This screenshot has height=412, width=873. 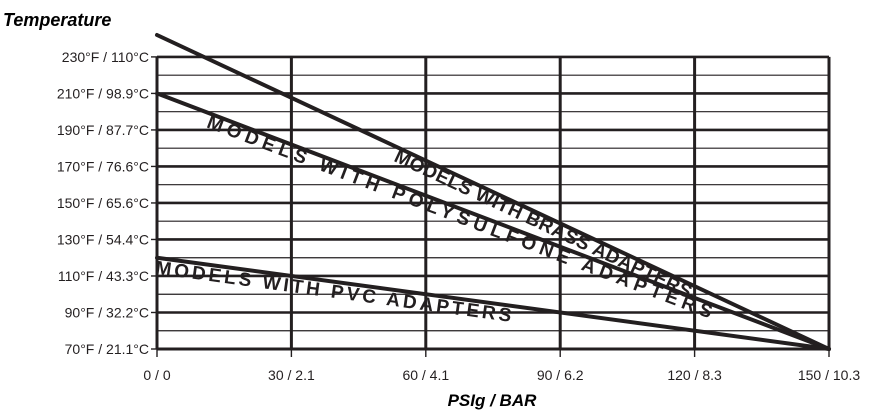 I want to click on y-axis-title: Temperature, so click(x=57, y=20).